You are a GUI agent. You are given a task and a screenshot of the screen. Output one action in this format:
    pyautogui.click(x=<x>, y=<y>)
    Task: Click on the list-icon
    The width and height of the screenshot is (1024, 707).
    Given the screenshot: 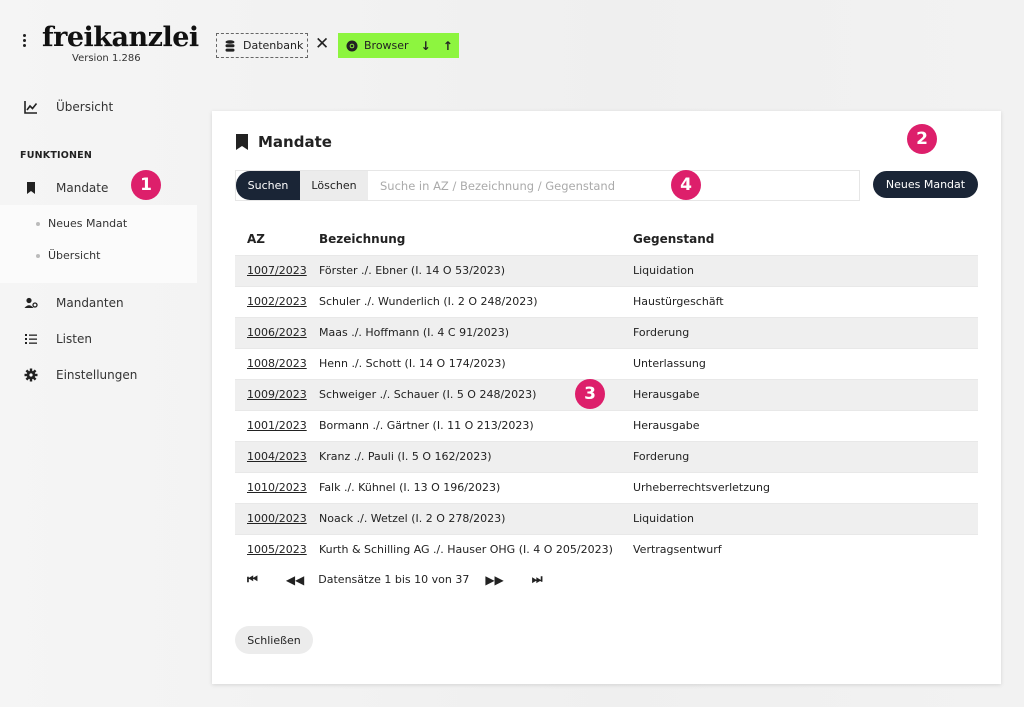 What is the action you would take?
    pyautogui.click(x=31, y=339)
    